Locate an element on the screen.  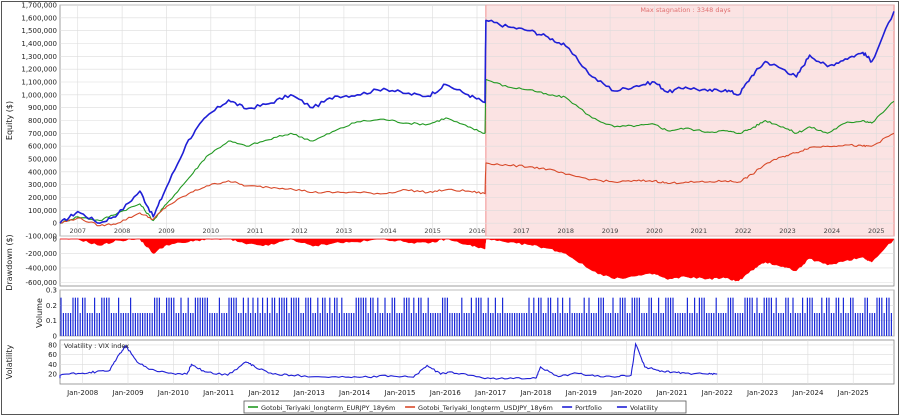
equity-xtick-label: 2022 is located at coordinates (743, 231).